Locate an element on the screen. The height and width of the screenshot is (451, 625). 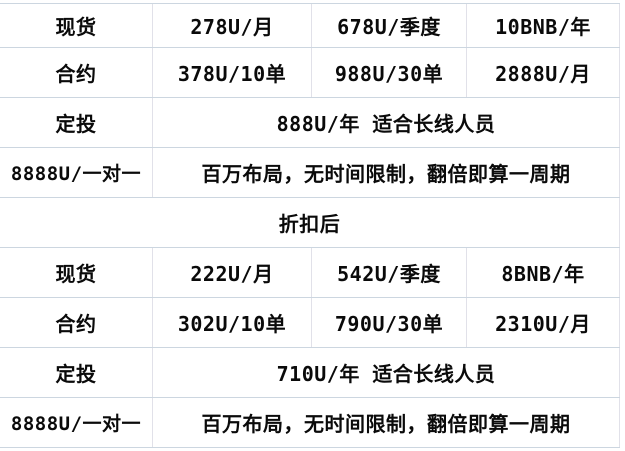
cell-price-monthly: 222U/月 is located at coordinates (232, 272).